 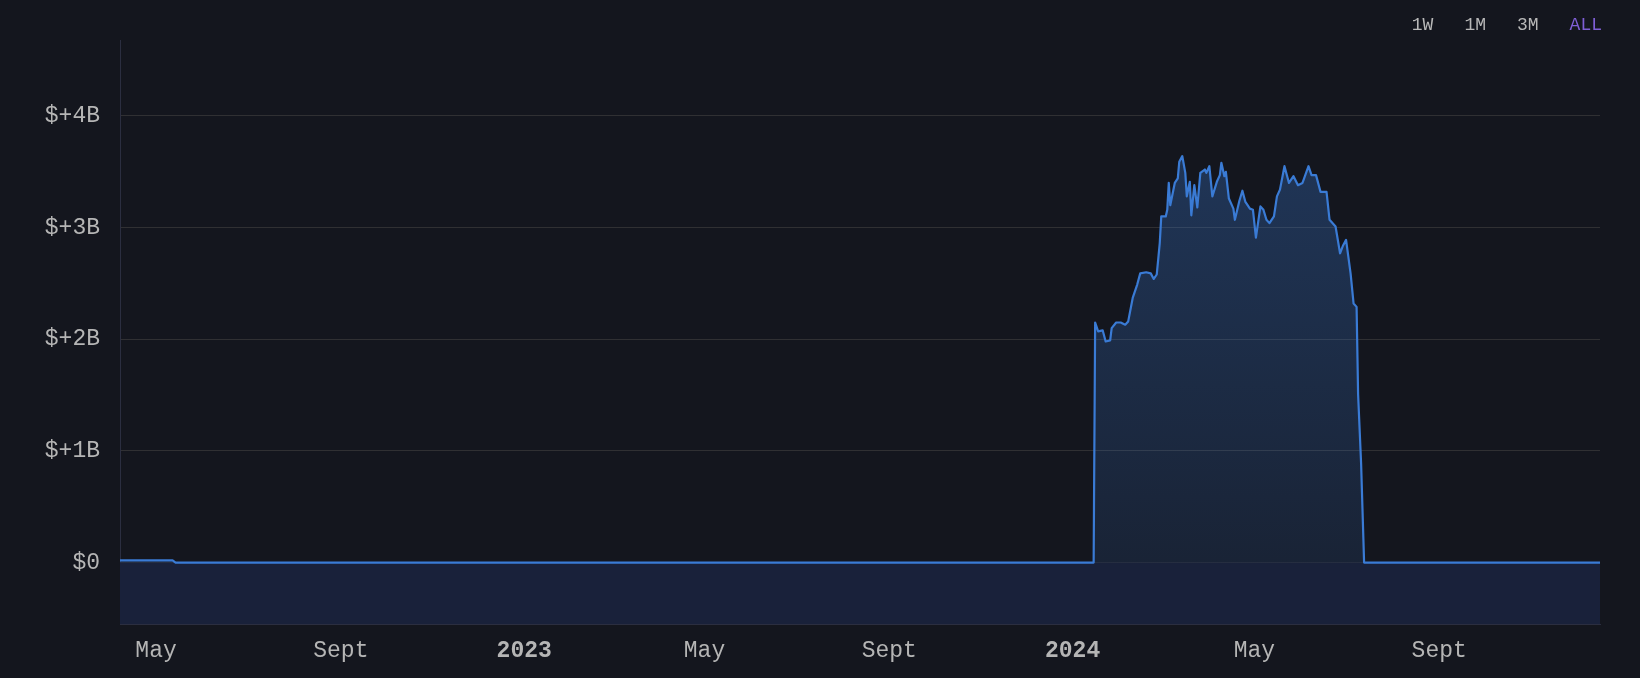 I want to click on x-tick-label: 2024, so click(x=1073, y=650).